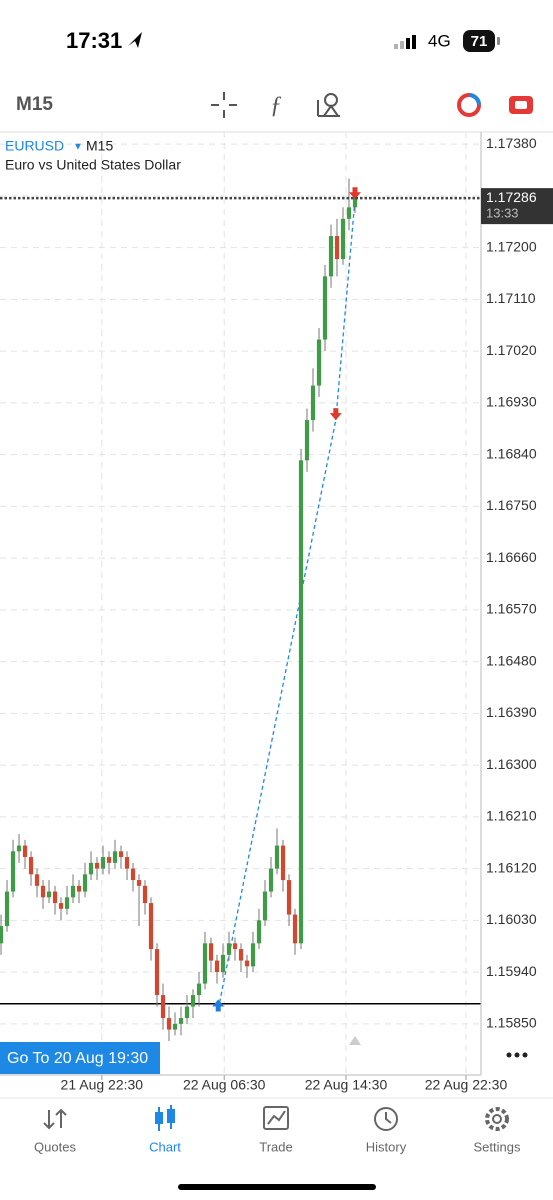 The width and height of the screenshot is (553, 1200). What do you see at coordinates (498, 41) in the screenshot?
I see `battery-tip` at bounding box center [498, 41].